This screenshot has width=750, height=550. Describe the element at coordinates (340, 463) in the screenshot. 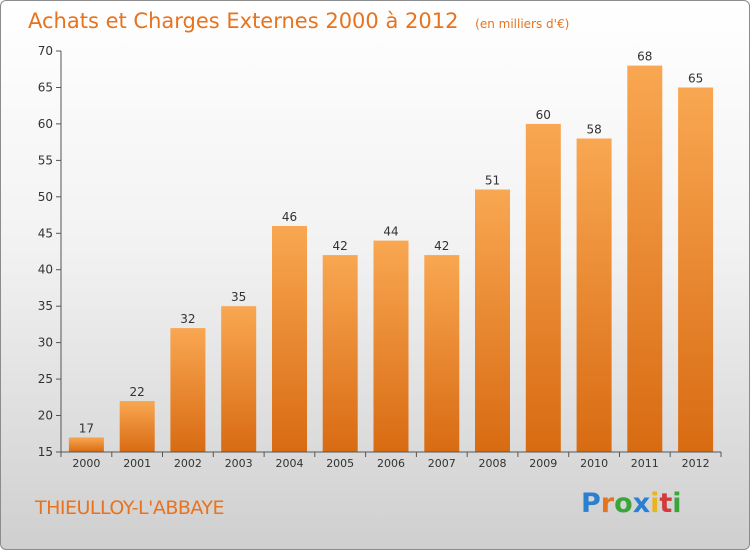

I see `x-tick-label-2005: 2005` at that location.